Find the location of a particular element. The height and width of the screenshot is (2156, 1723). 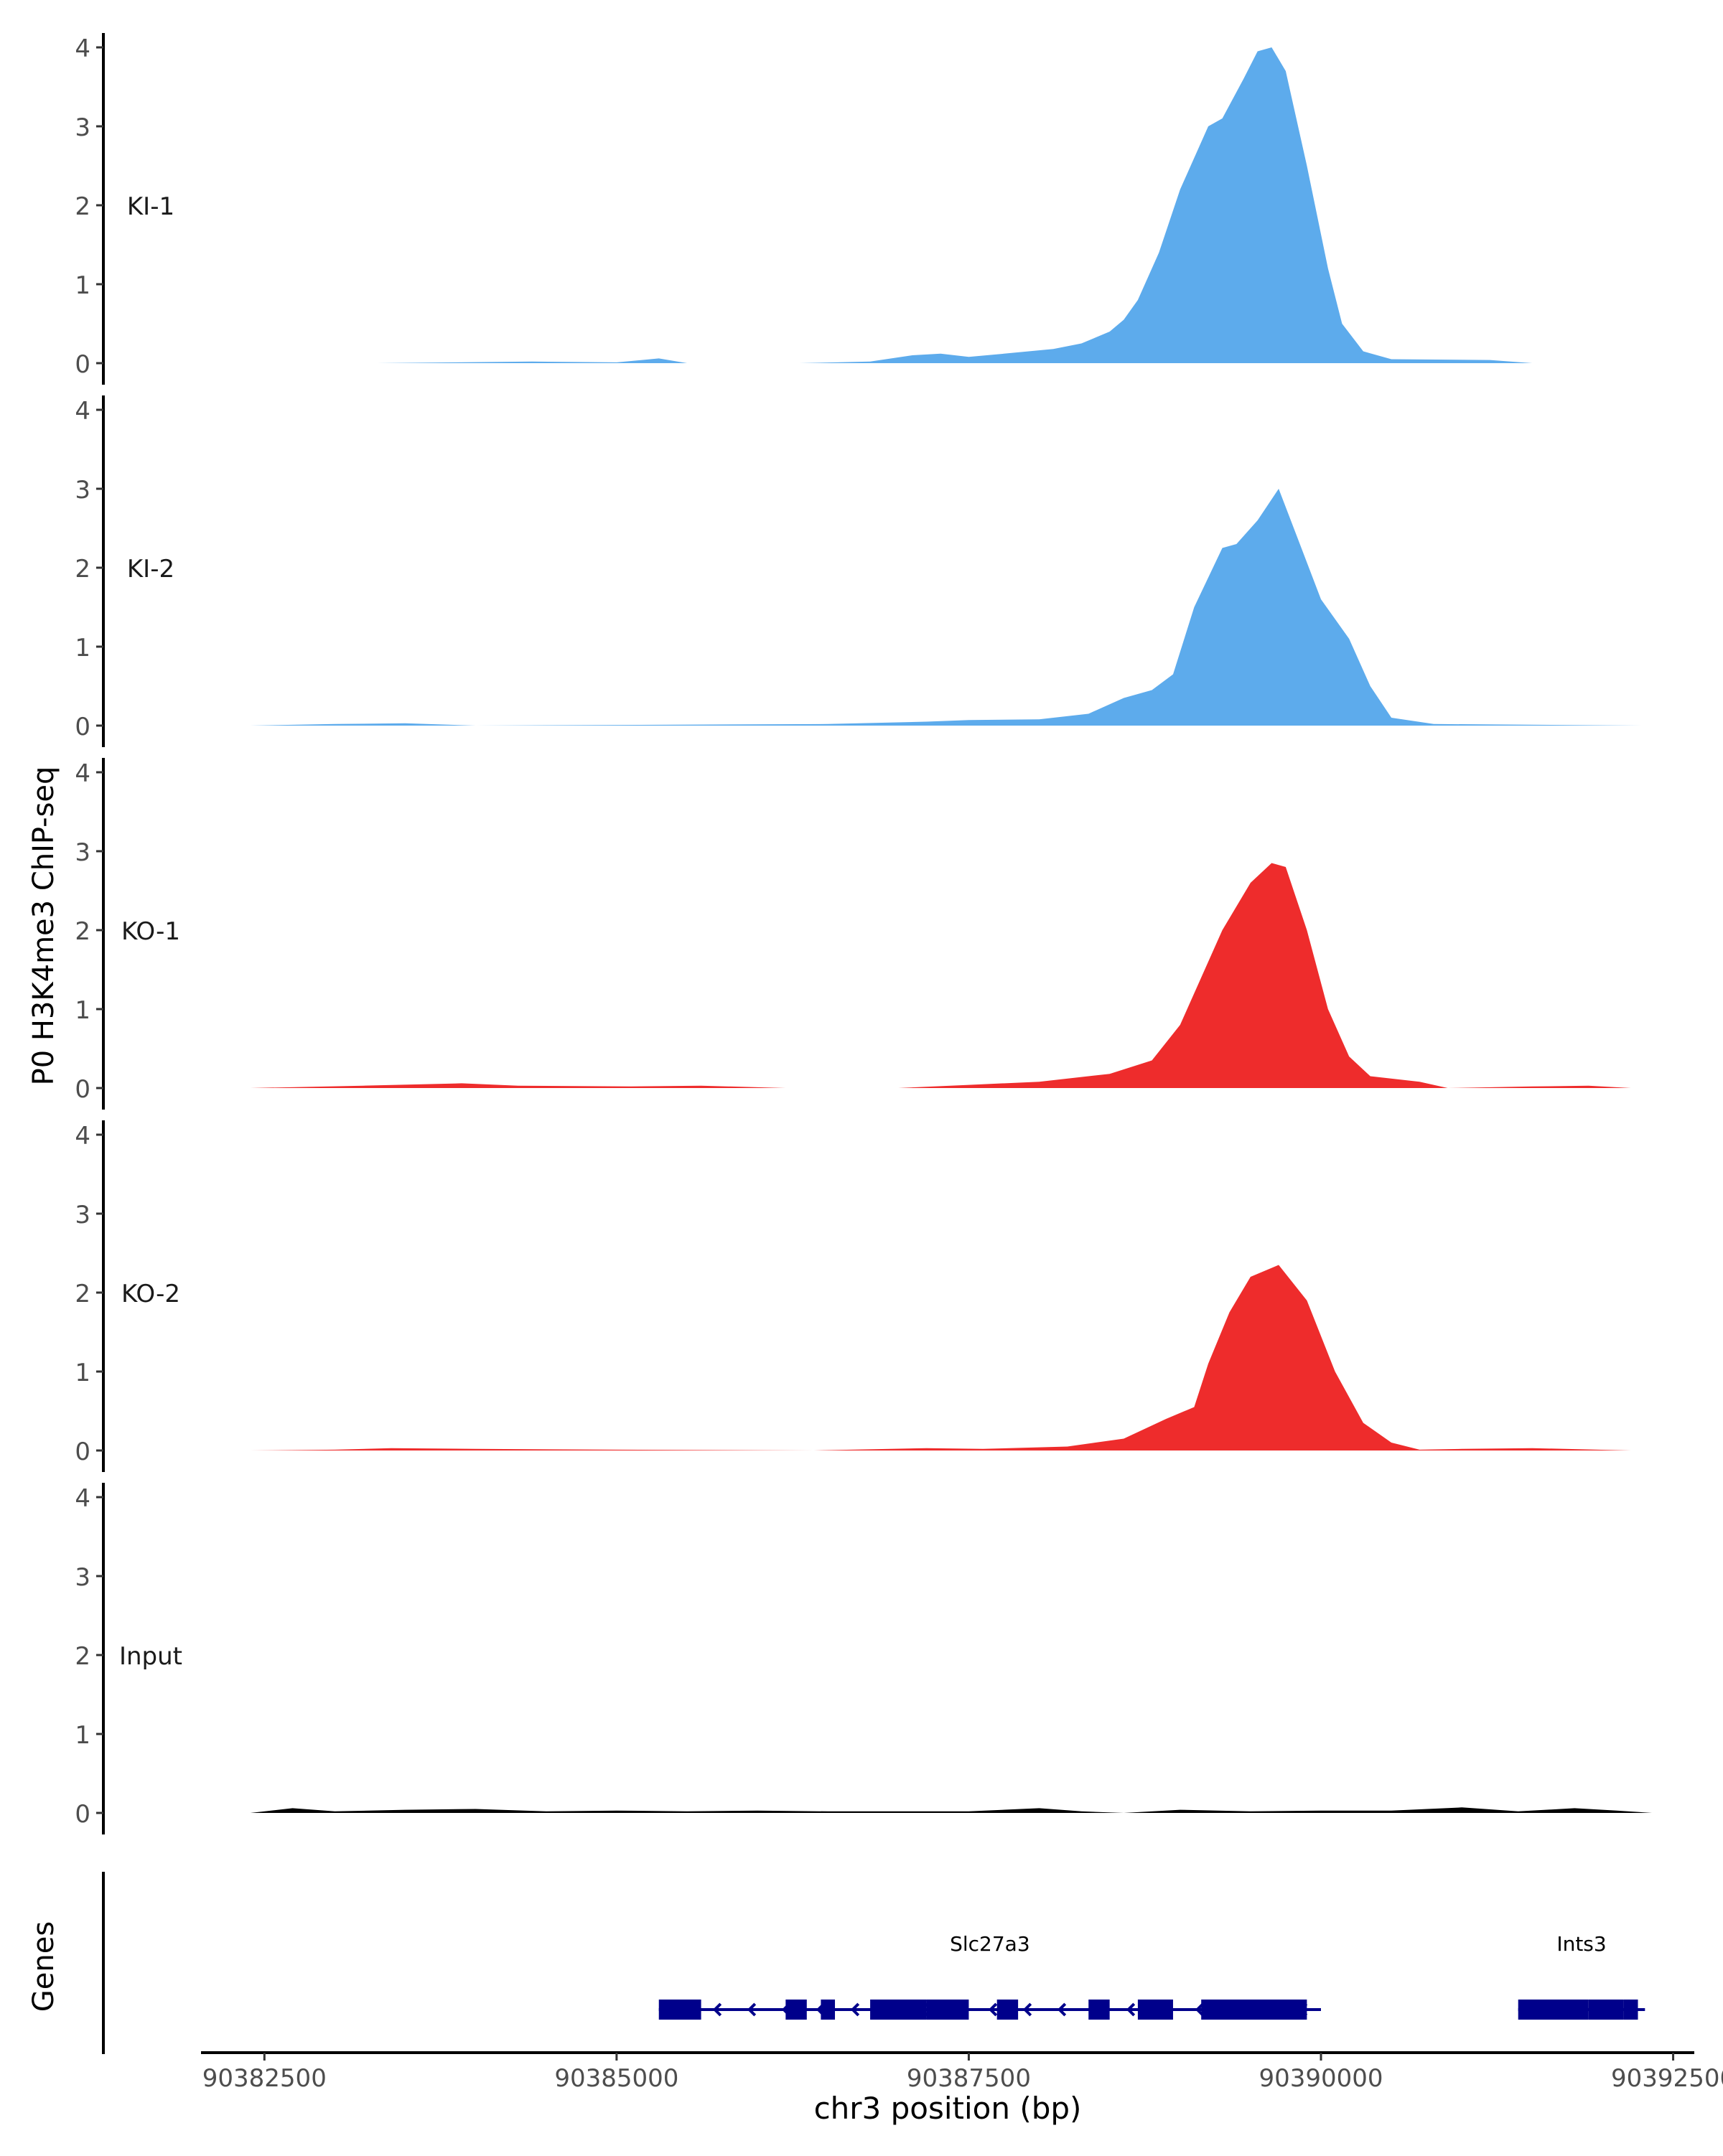

track-input: 0 1 2 3 4 Input is located at coordinates (864, 1658).